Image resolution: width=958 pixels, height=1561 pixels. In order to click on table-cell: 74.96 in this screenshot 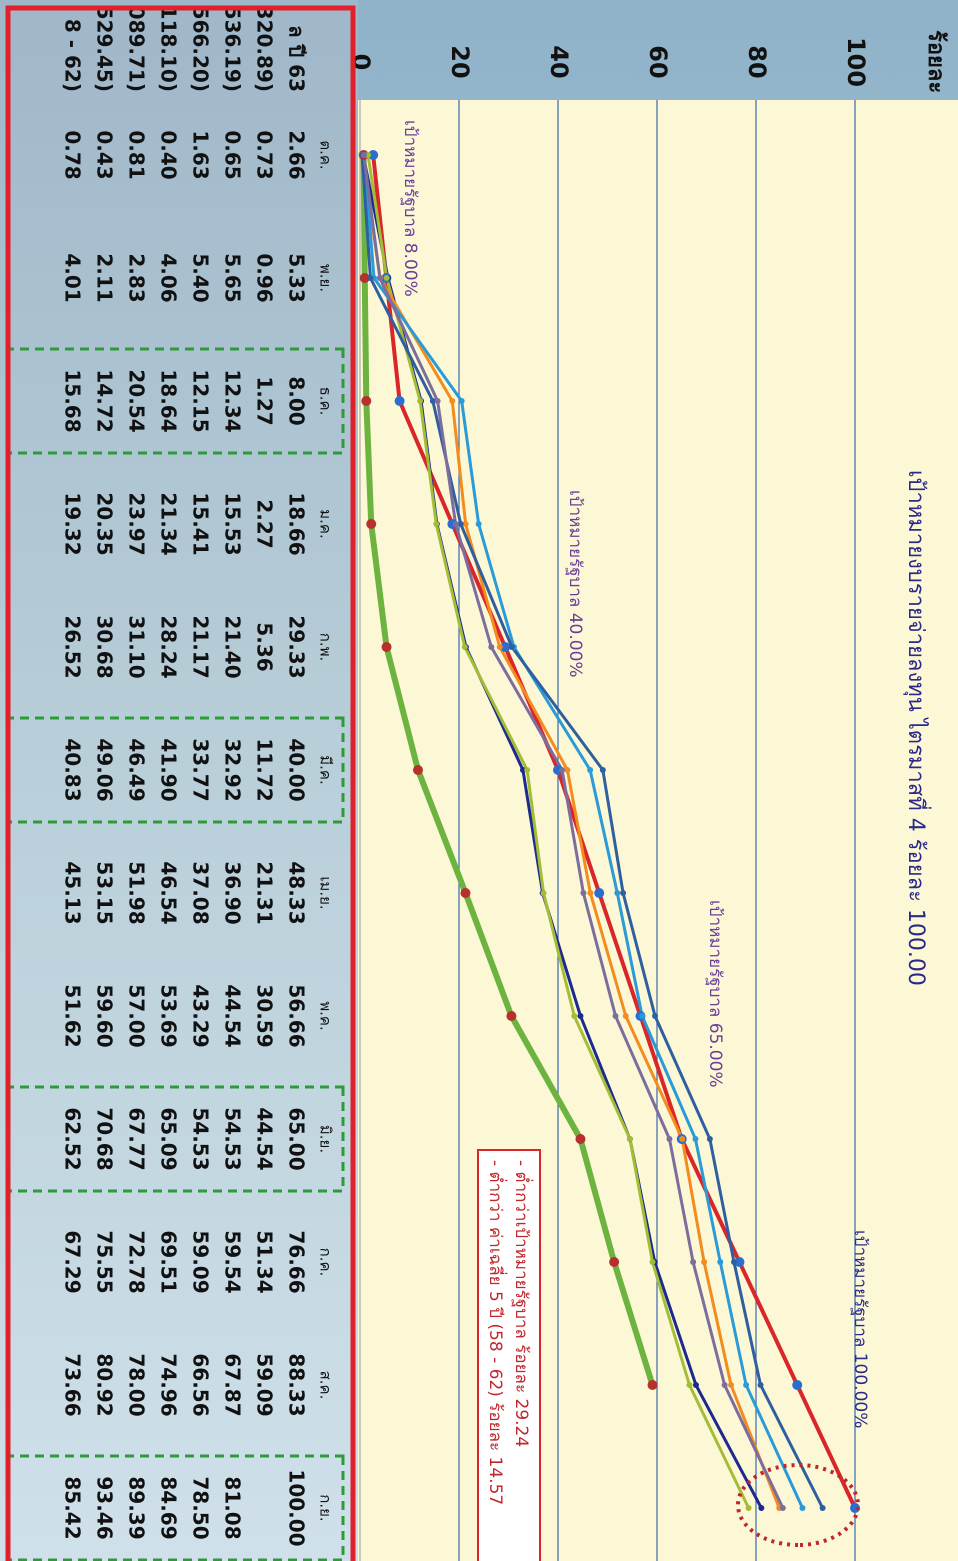, I will do `click(169, 1384)`.